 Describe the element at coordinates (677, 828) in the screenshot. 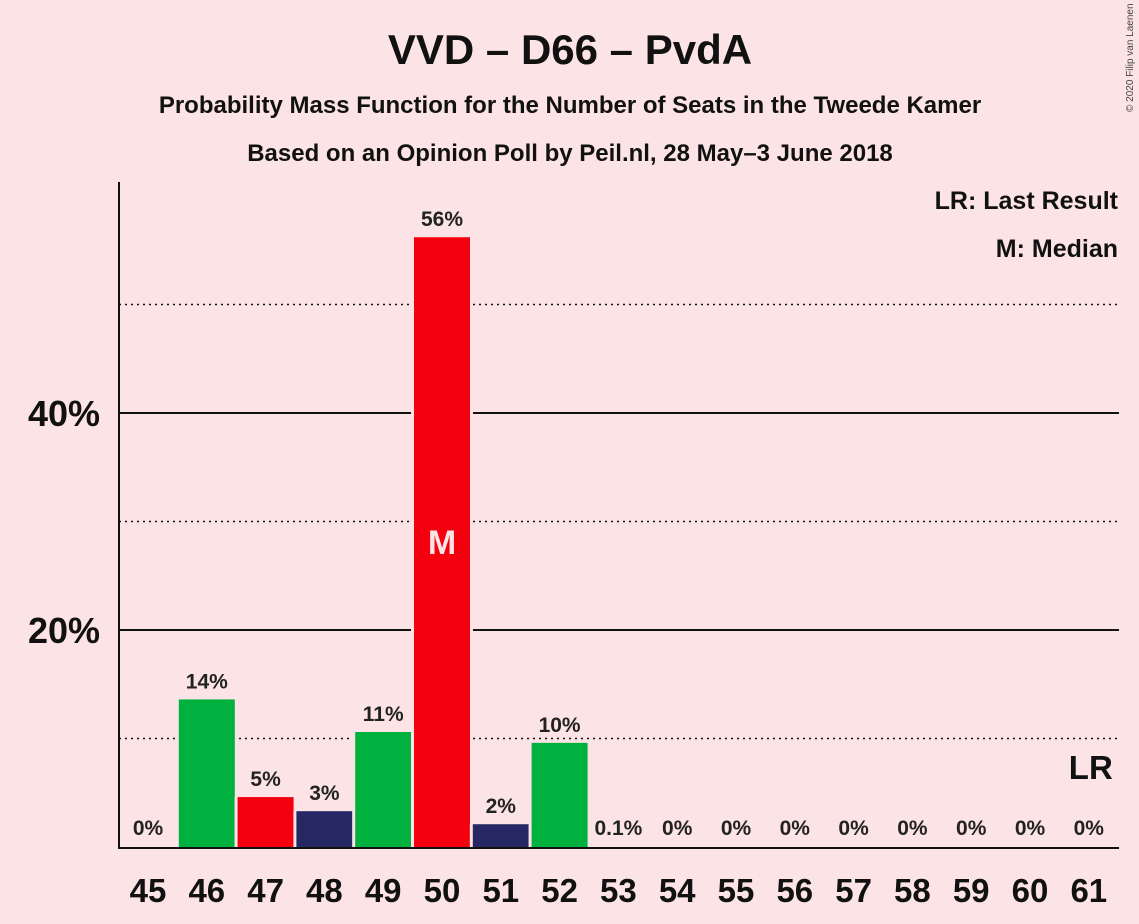

I see `data-label-54: 0%` at that location.